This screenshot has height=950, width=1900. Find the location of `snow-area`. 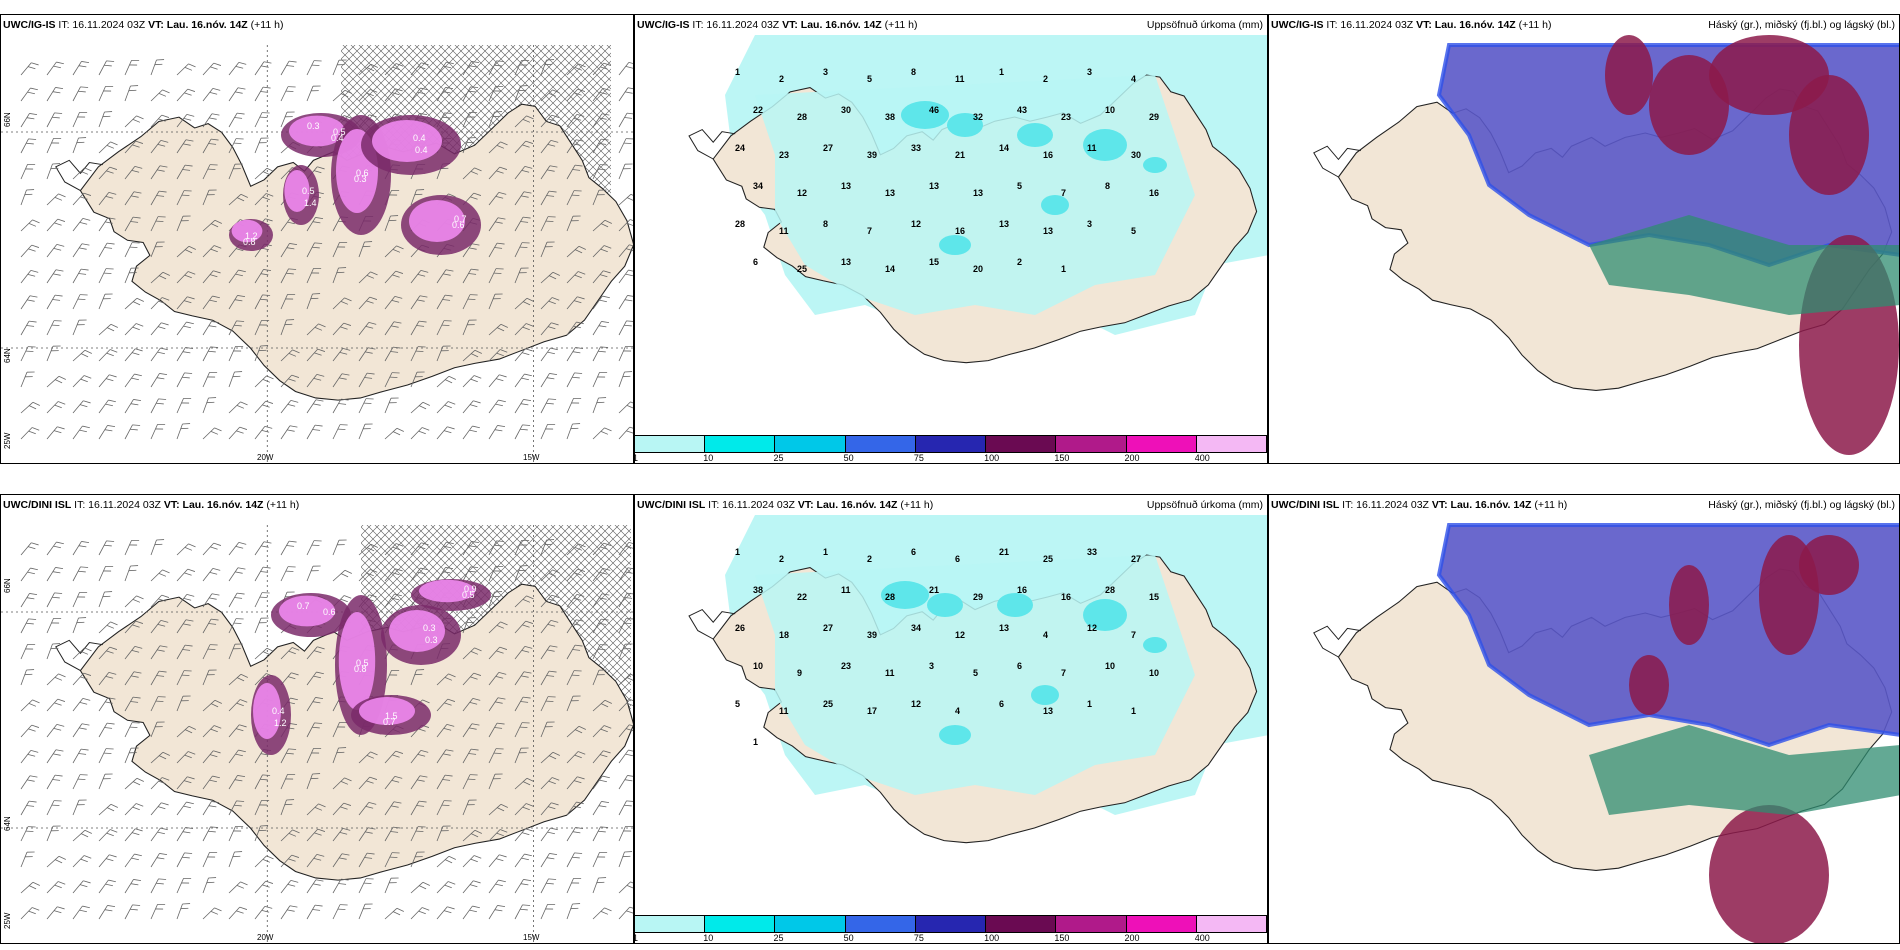

snow-area is located at coordinates (387, 711).